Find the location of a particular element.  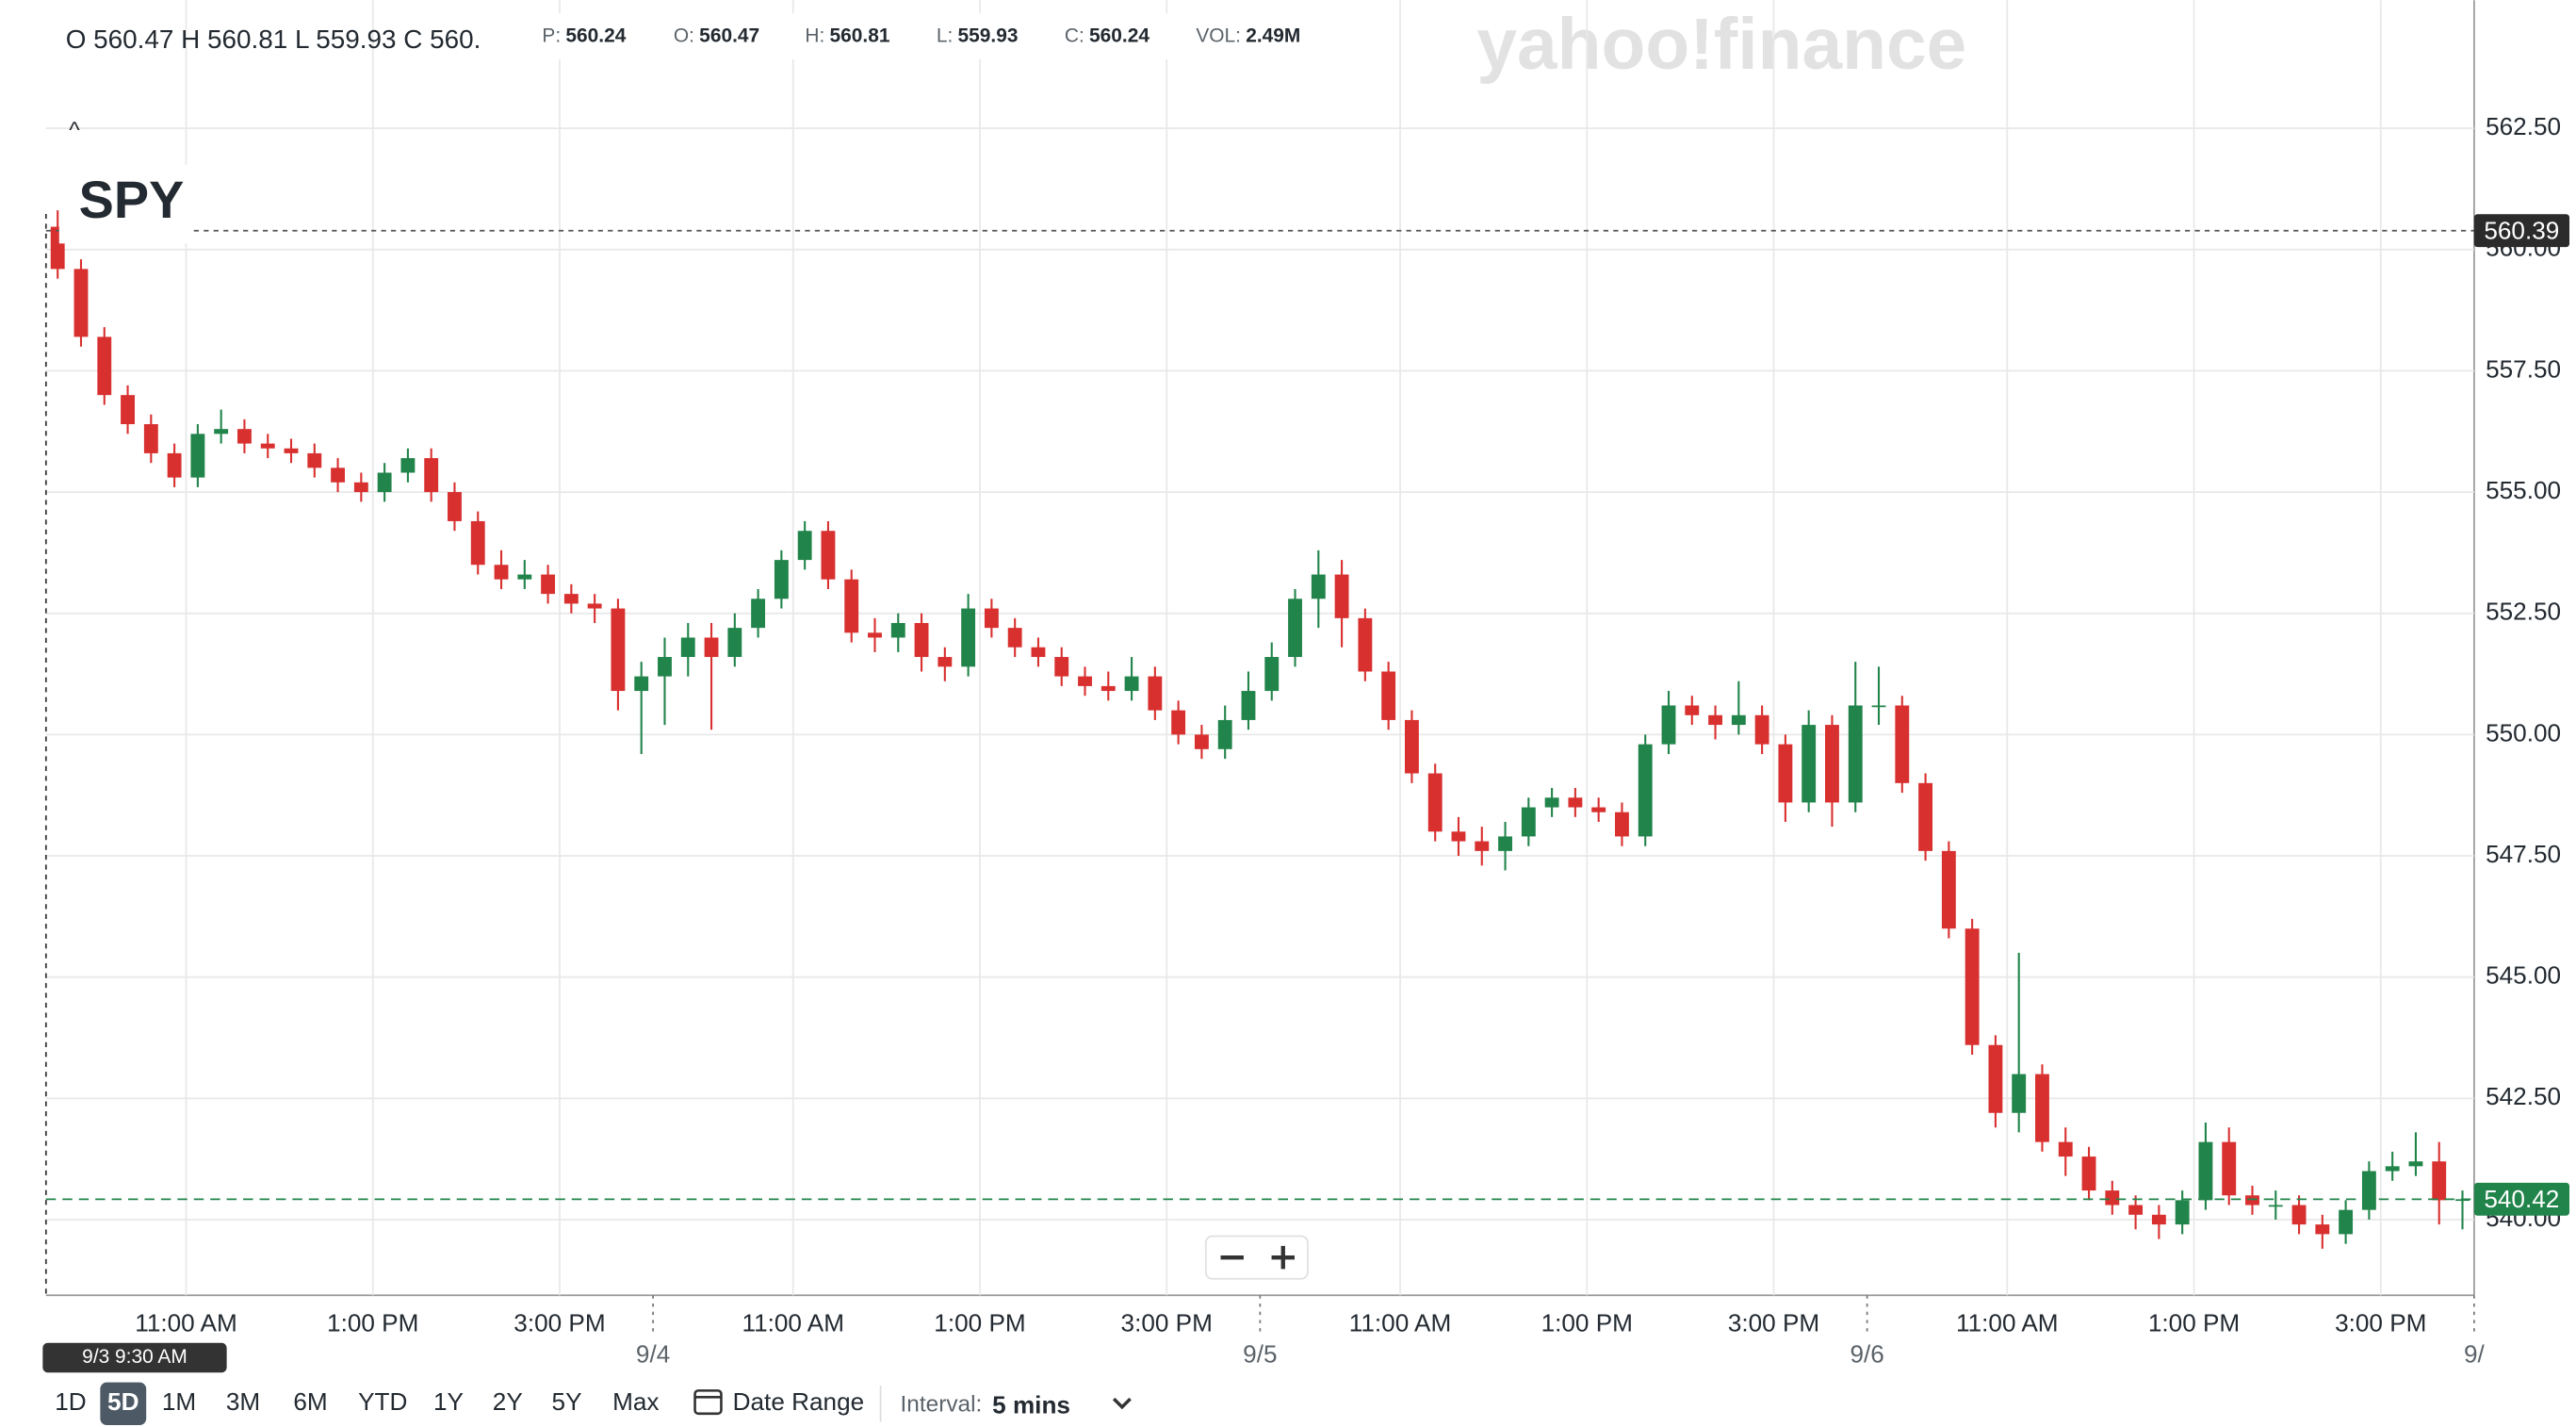

hover-label: H: is located at coordinates (814, 36).